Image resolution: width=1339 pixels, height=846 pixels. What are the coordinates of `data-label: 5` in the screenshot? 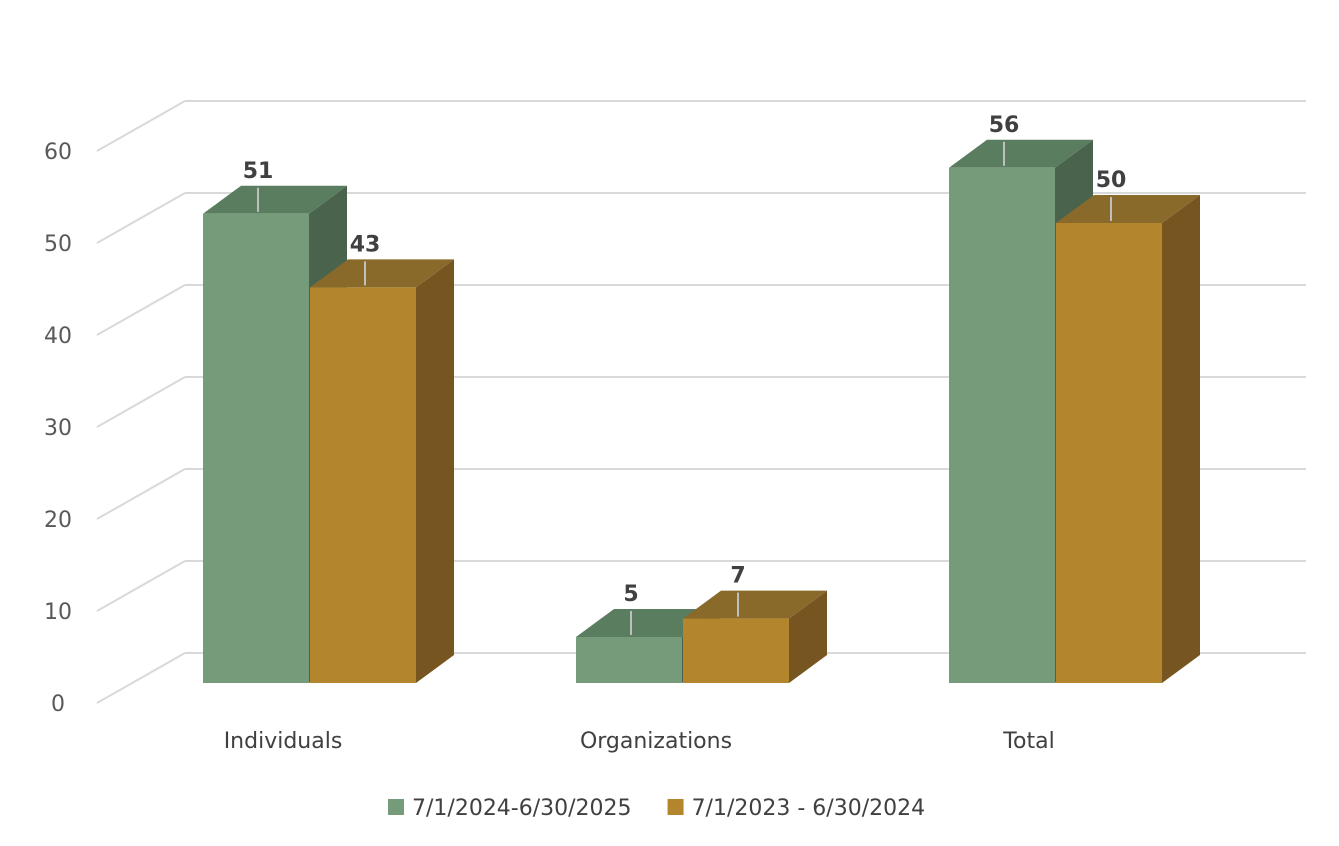 It's located at (630, 594).